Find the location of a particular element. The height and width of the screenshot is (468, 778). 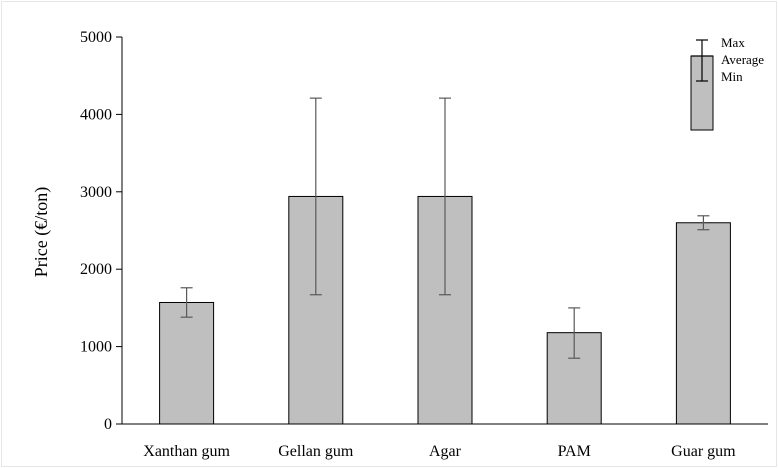

y-tick-label: 2000 is located at coordinates (96, 269).